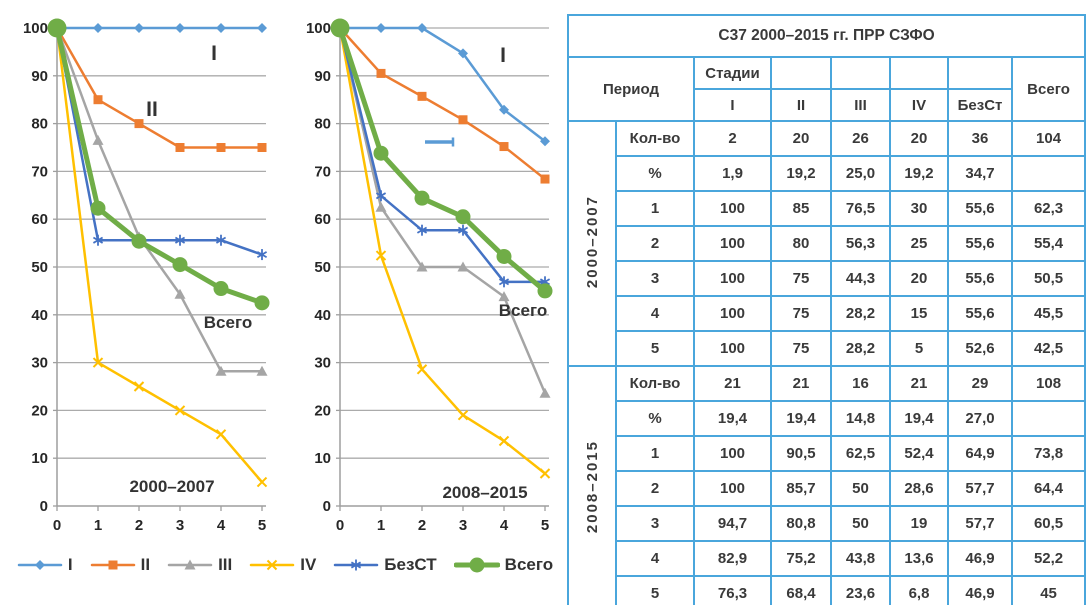 The image size is (1087, 605). I want to click on table-row: 3 94,7 80,8 50 19 57,7 60,5, so click(827, 523).